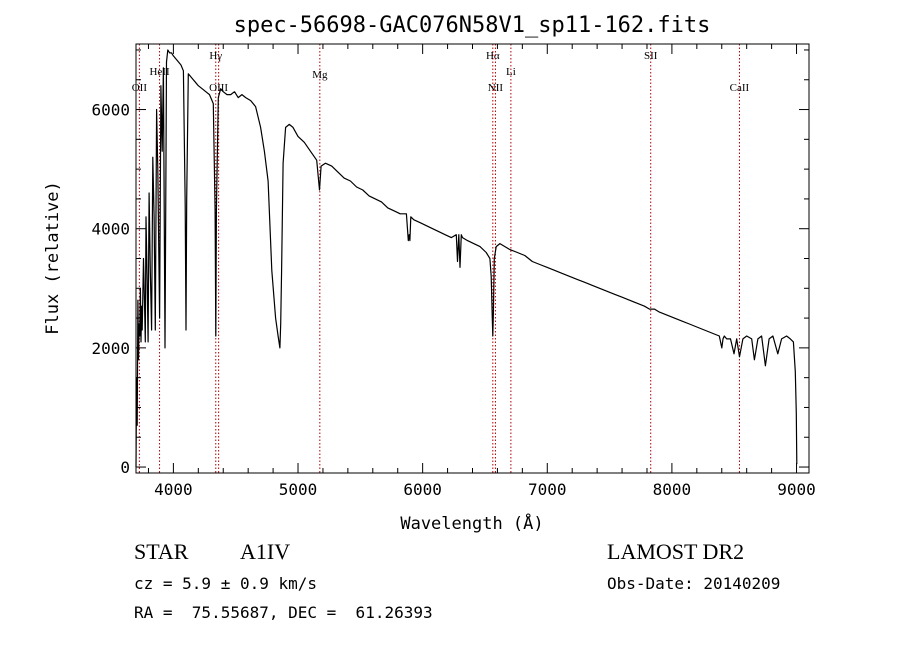 The image size is (900, 649). I want to click on line-marker-label: OII, so click(140, 88).